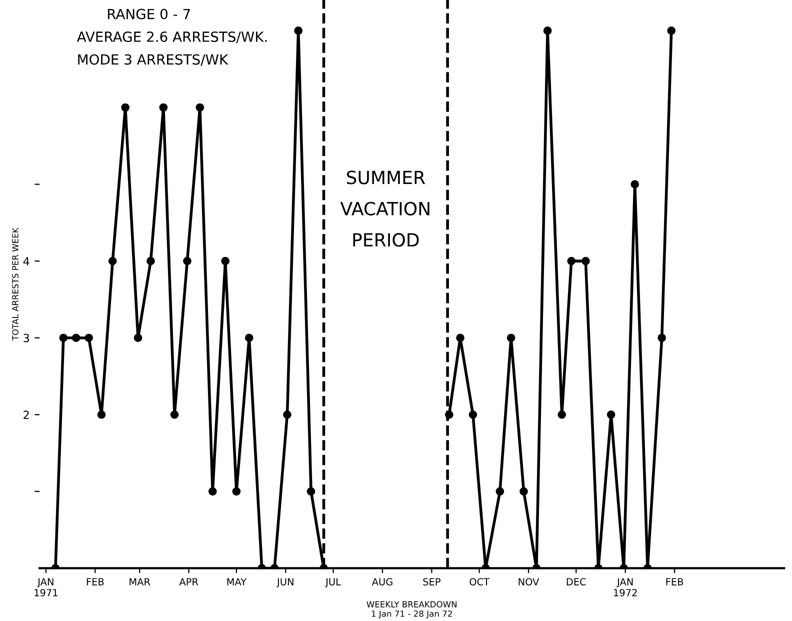  I want to click on x-tick-label: JAN 1971, so click(46, 587).